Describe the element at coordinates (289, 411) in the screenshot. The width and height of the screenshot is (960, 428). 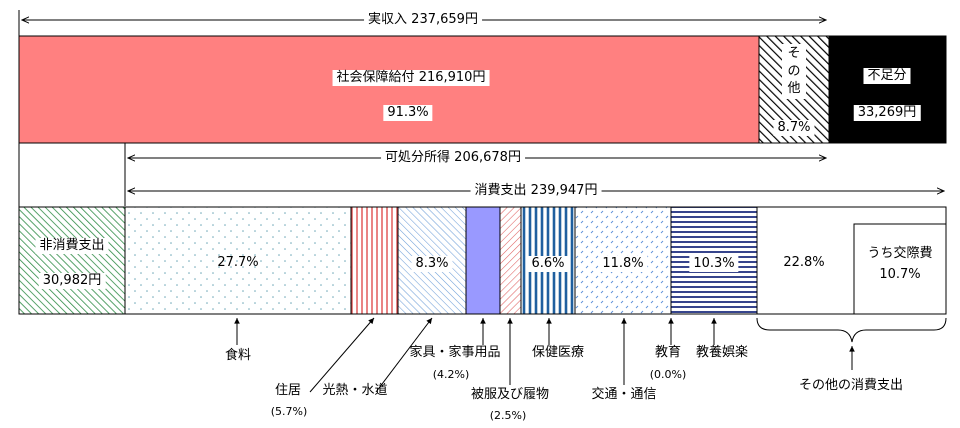
I see `housing-percent: (5.7%)` at that location.